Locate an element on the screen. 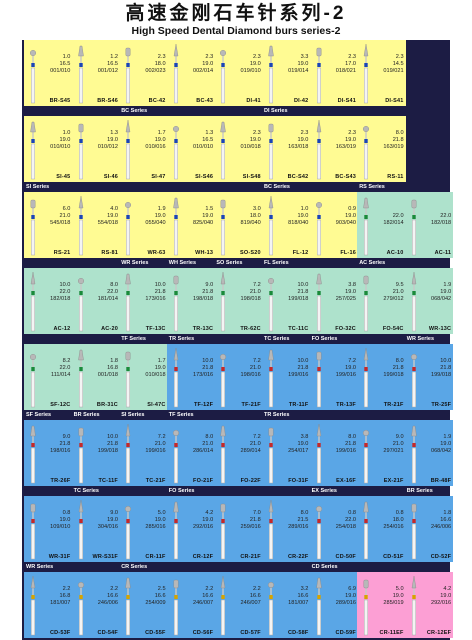  product-card: 1.5 19.0 825/040 WH-13 is located at coordinates (191, 225).